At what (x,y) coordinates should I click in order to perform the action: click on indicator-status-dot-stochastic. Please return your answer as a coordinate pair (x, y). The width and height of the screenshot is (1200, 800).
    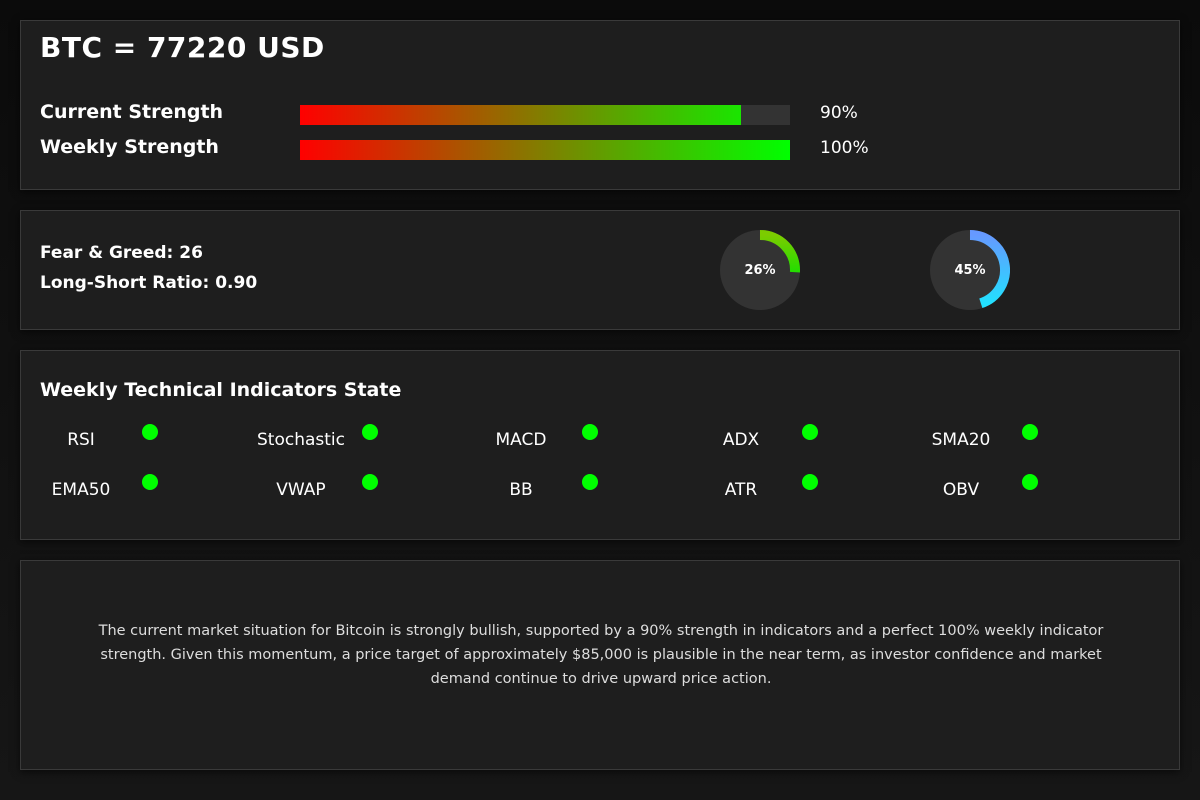
    Looking at the image, I should click on (370, 432).